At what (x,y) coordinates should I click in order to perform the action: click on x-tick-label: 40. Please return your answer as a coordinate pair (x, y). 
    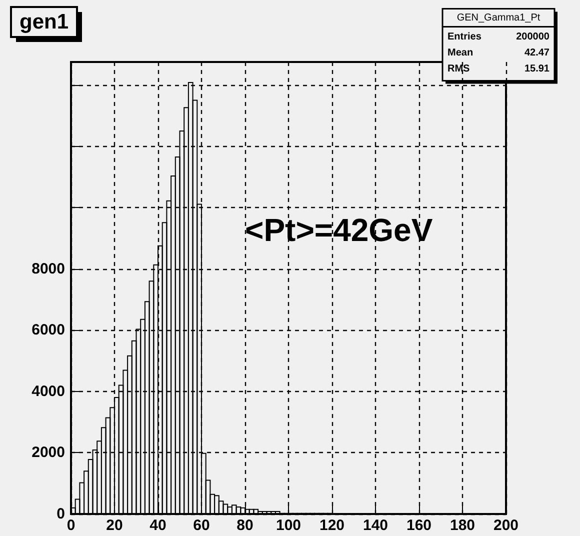
    Looking at the image, I should click on (158, 525).